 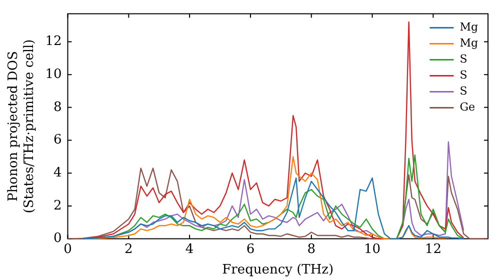 What do you see at coordinates (53, 42) in the screenshot?
I see `y-tick-label: 12` at bounding box center [53, 42].